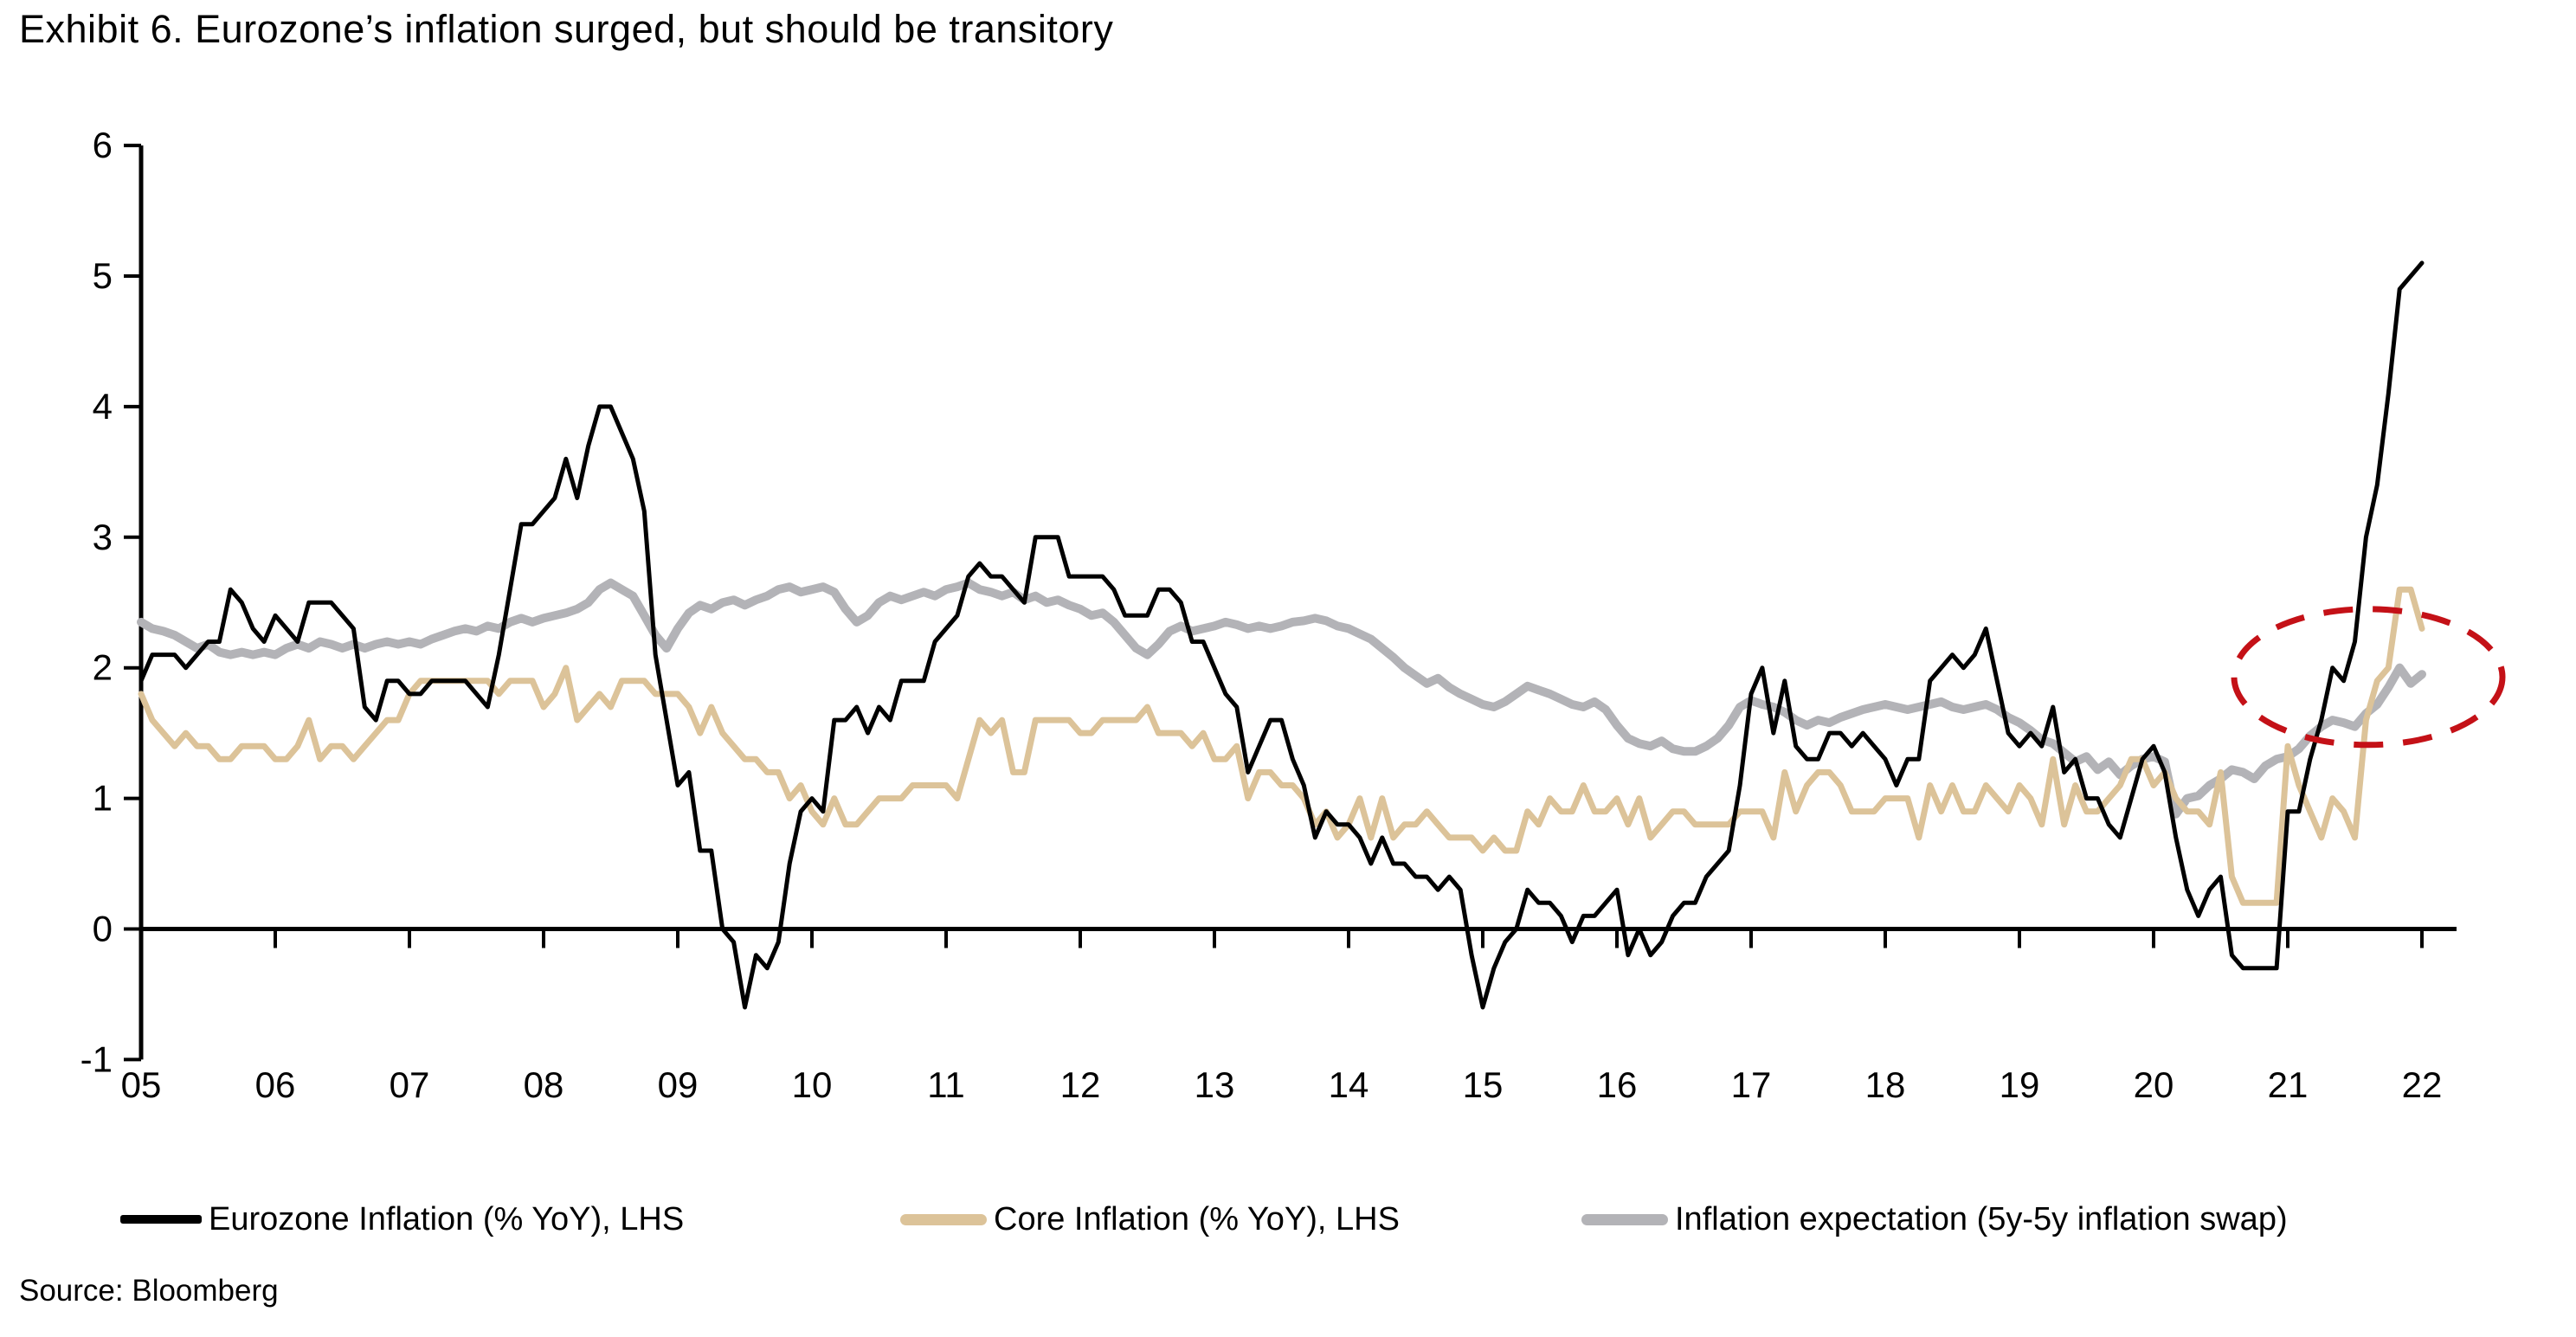 Image resolution: width=2576 pixels, height=1337 pixels. Describe the element at coordinates (141, 1085) in the screenshot. I see `x-axis-label: 05` at that location.